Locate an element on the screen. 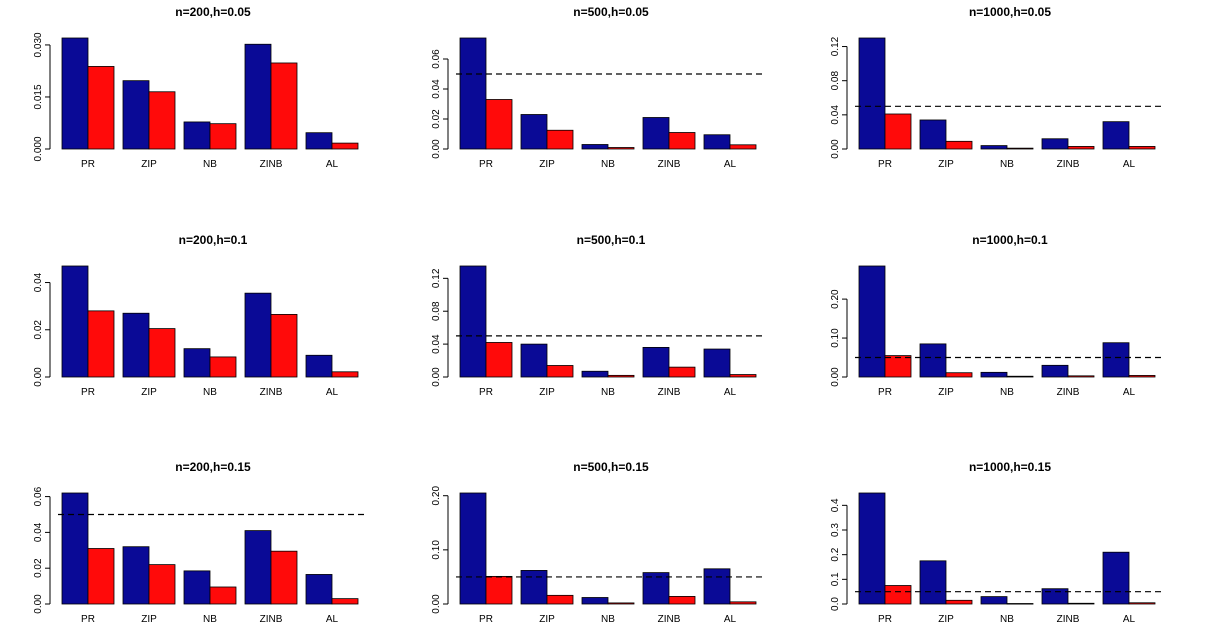  chart-panel-8: n=500,h=0.15 0.00 0.10 0.20 PR ZIP NB ZINB AL is located at coordinates (596, 542).